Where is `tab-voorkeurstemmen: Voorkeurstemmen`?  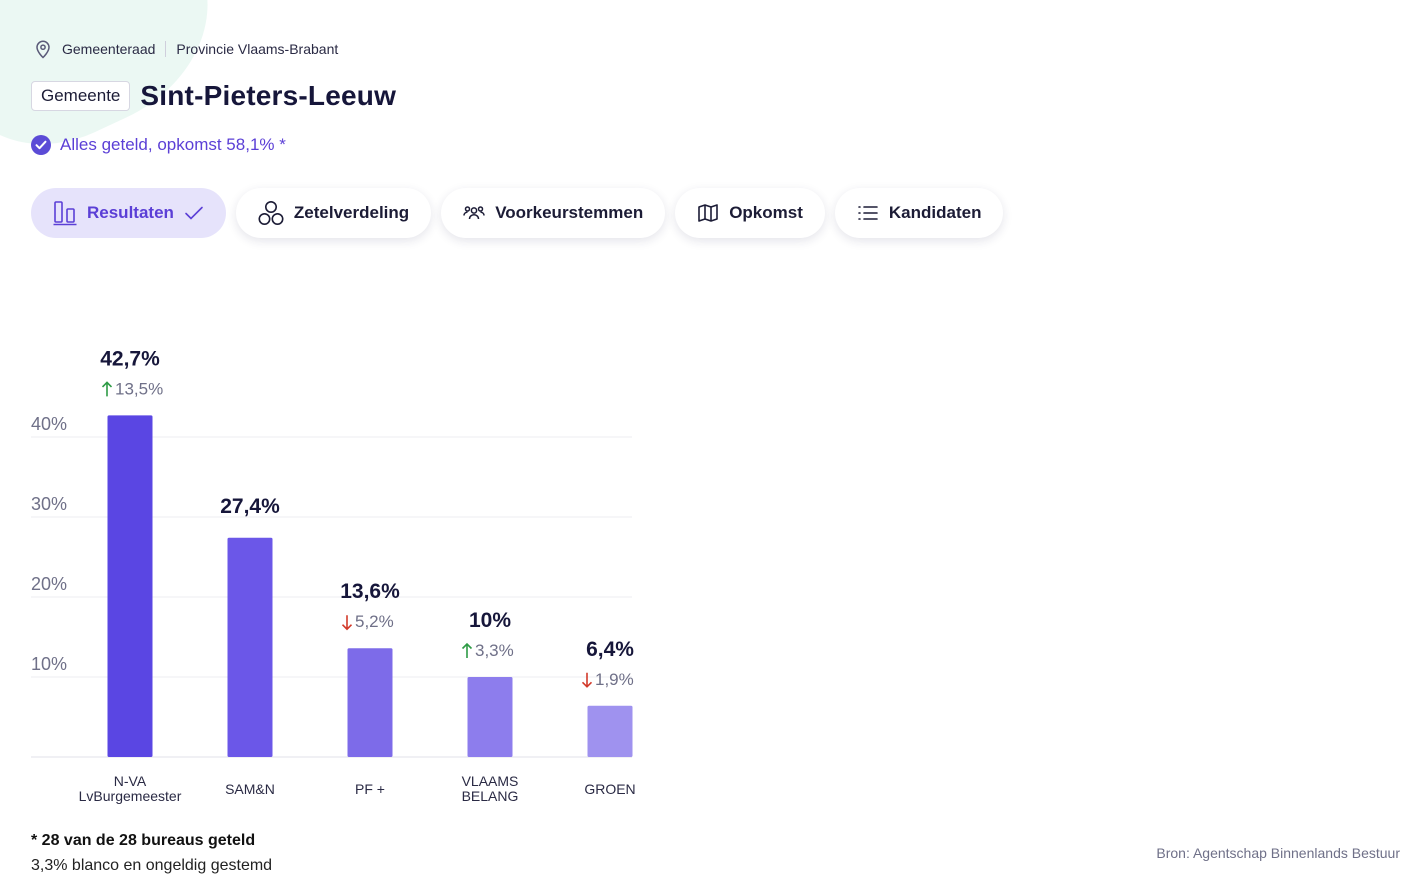
tab-voorkeurstemmen: Voorkeurstemmen is located at coordinates (553, 213).